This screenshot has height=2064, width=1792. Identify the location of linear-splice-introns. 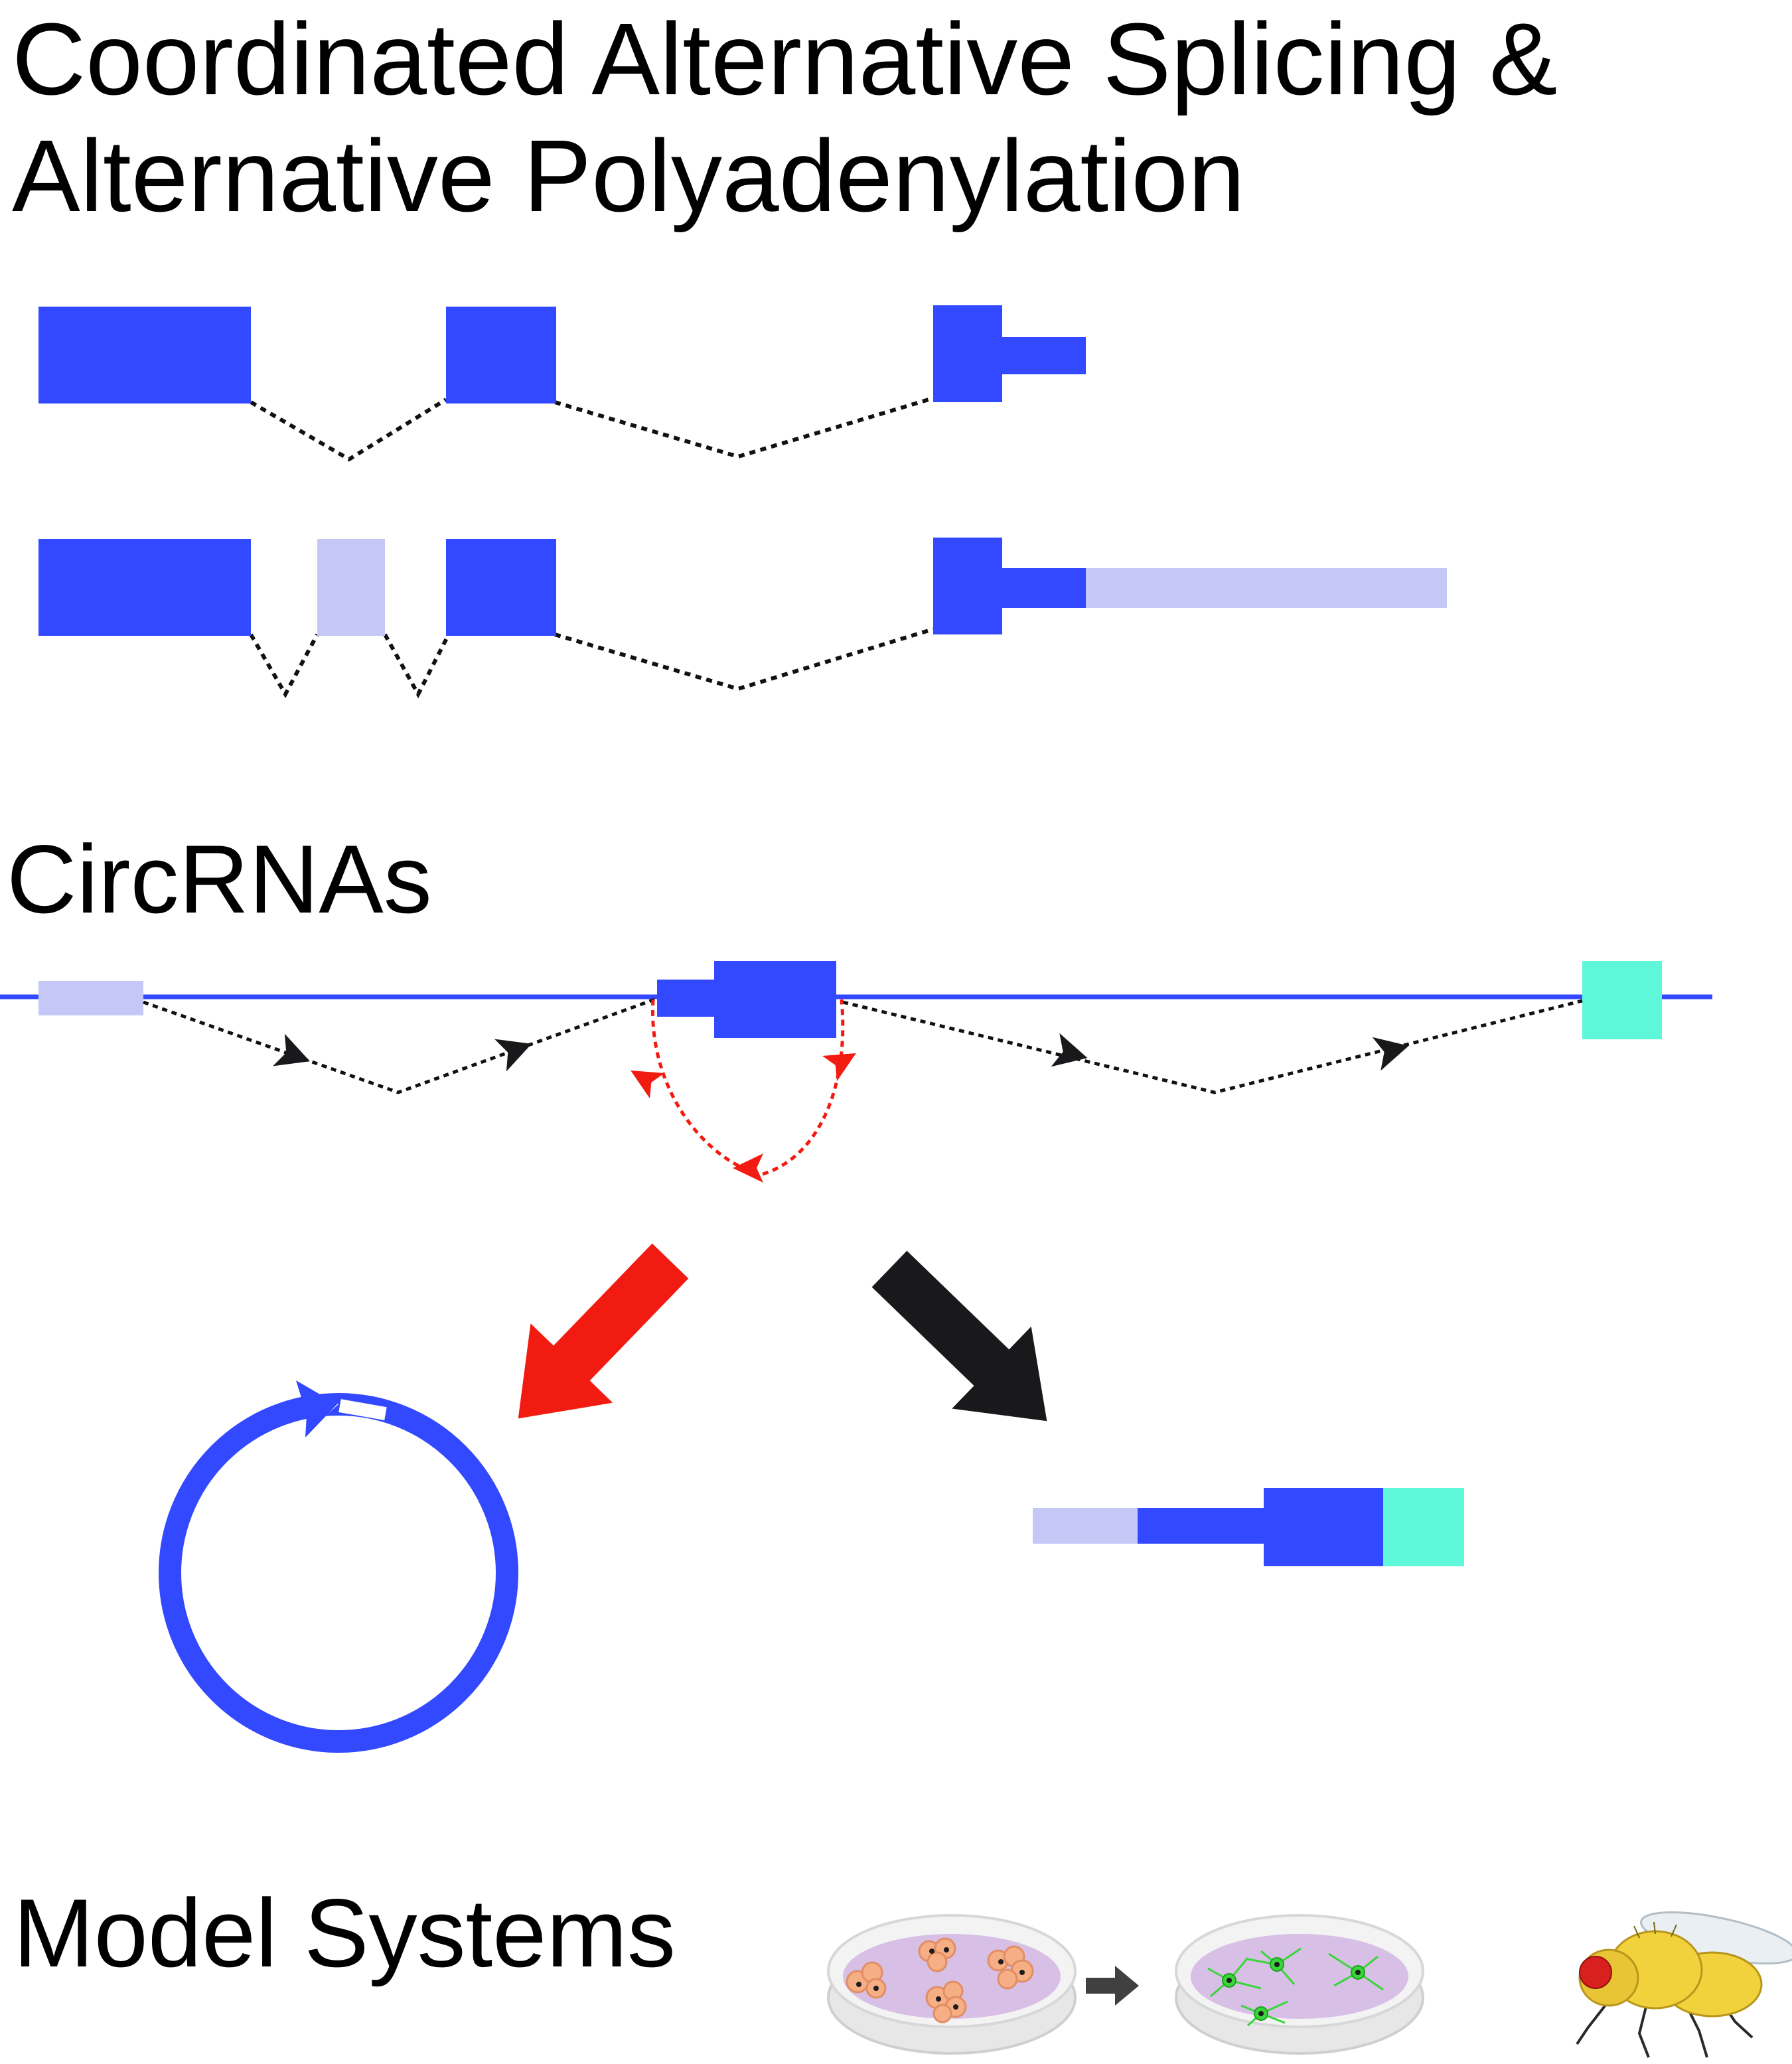
(863, 1045).